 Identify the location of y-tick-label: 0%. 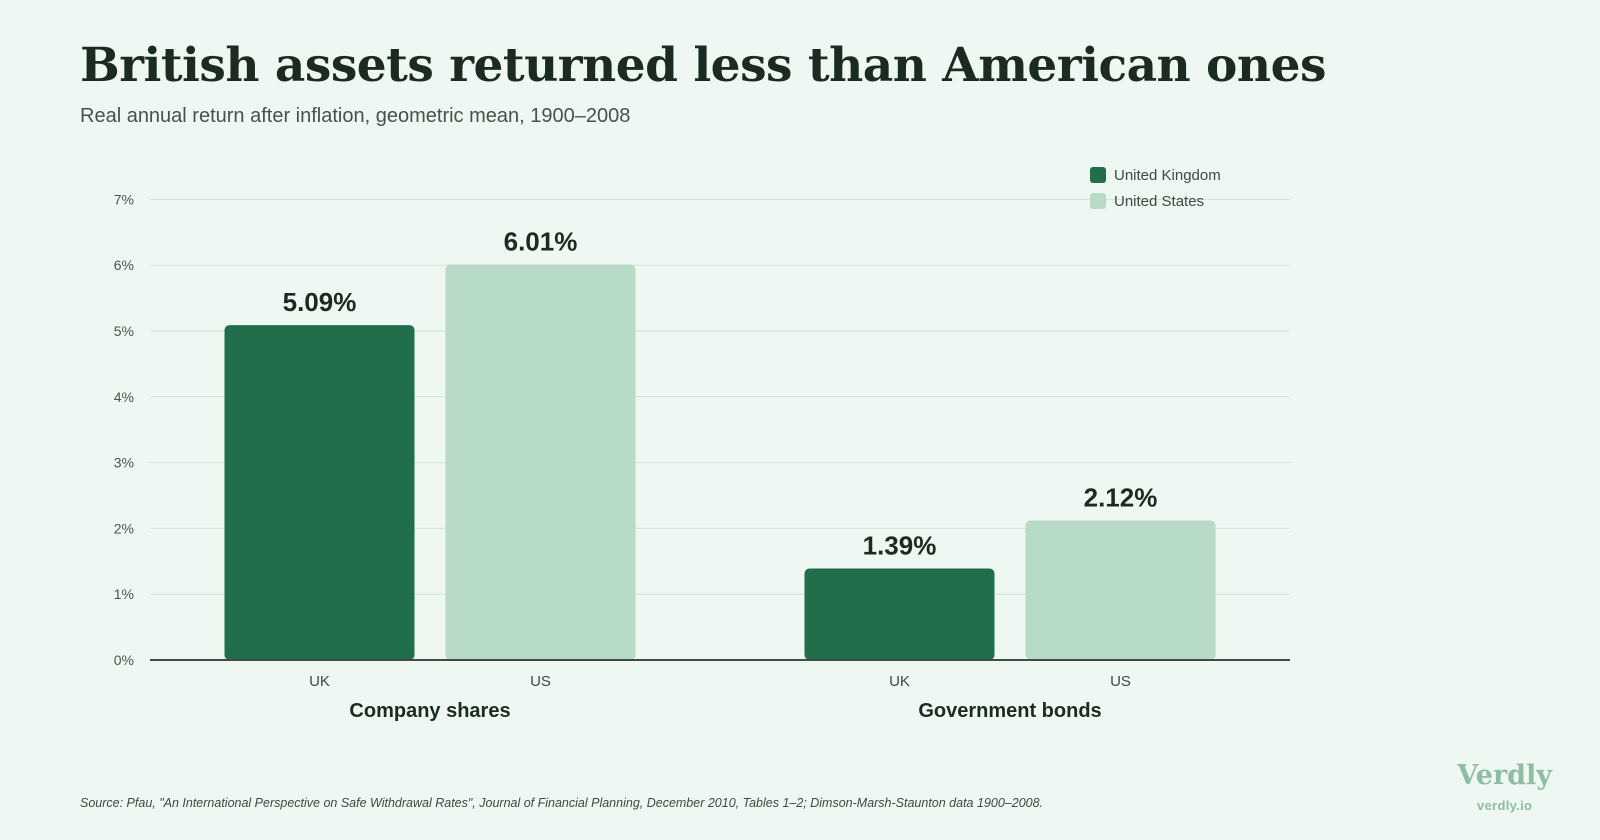
(124, 660).